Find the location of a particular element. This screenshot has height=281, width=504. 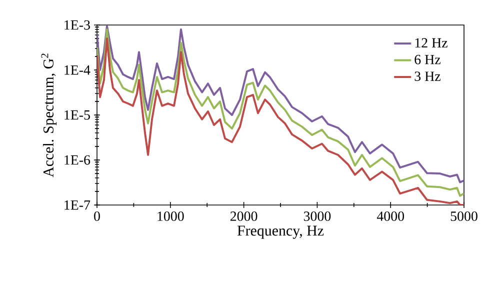

y-tick-label: 1E-6 is located at coordinates (77, 160).